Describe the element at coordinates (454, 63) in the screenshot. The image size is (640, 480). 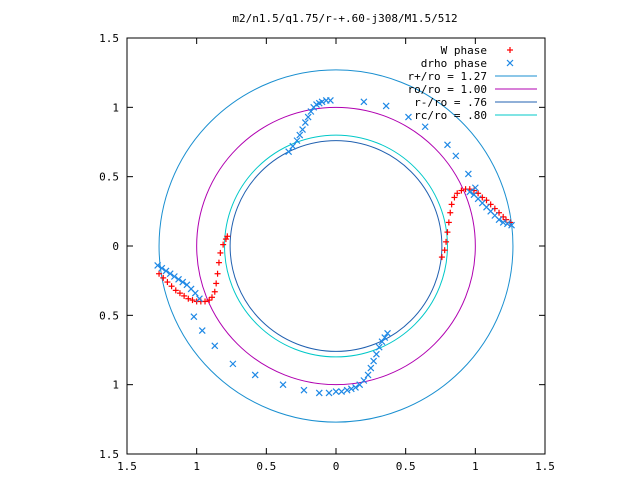
I see `legend-label: drho phase` at that location.